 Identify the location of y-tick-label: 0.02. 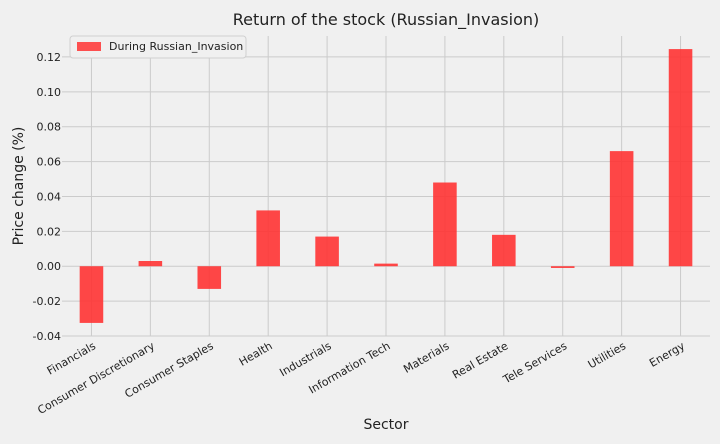
(49, 231).